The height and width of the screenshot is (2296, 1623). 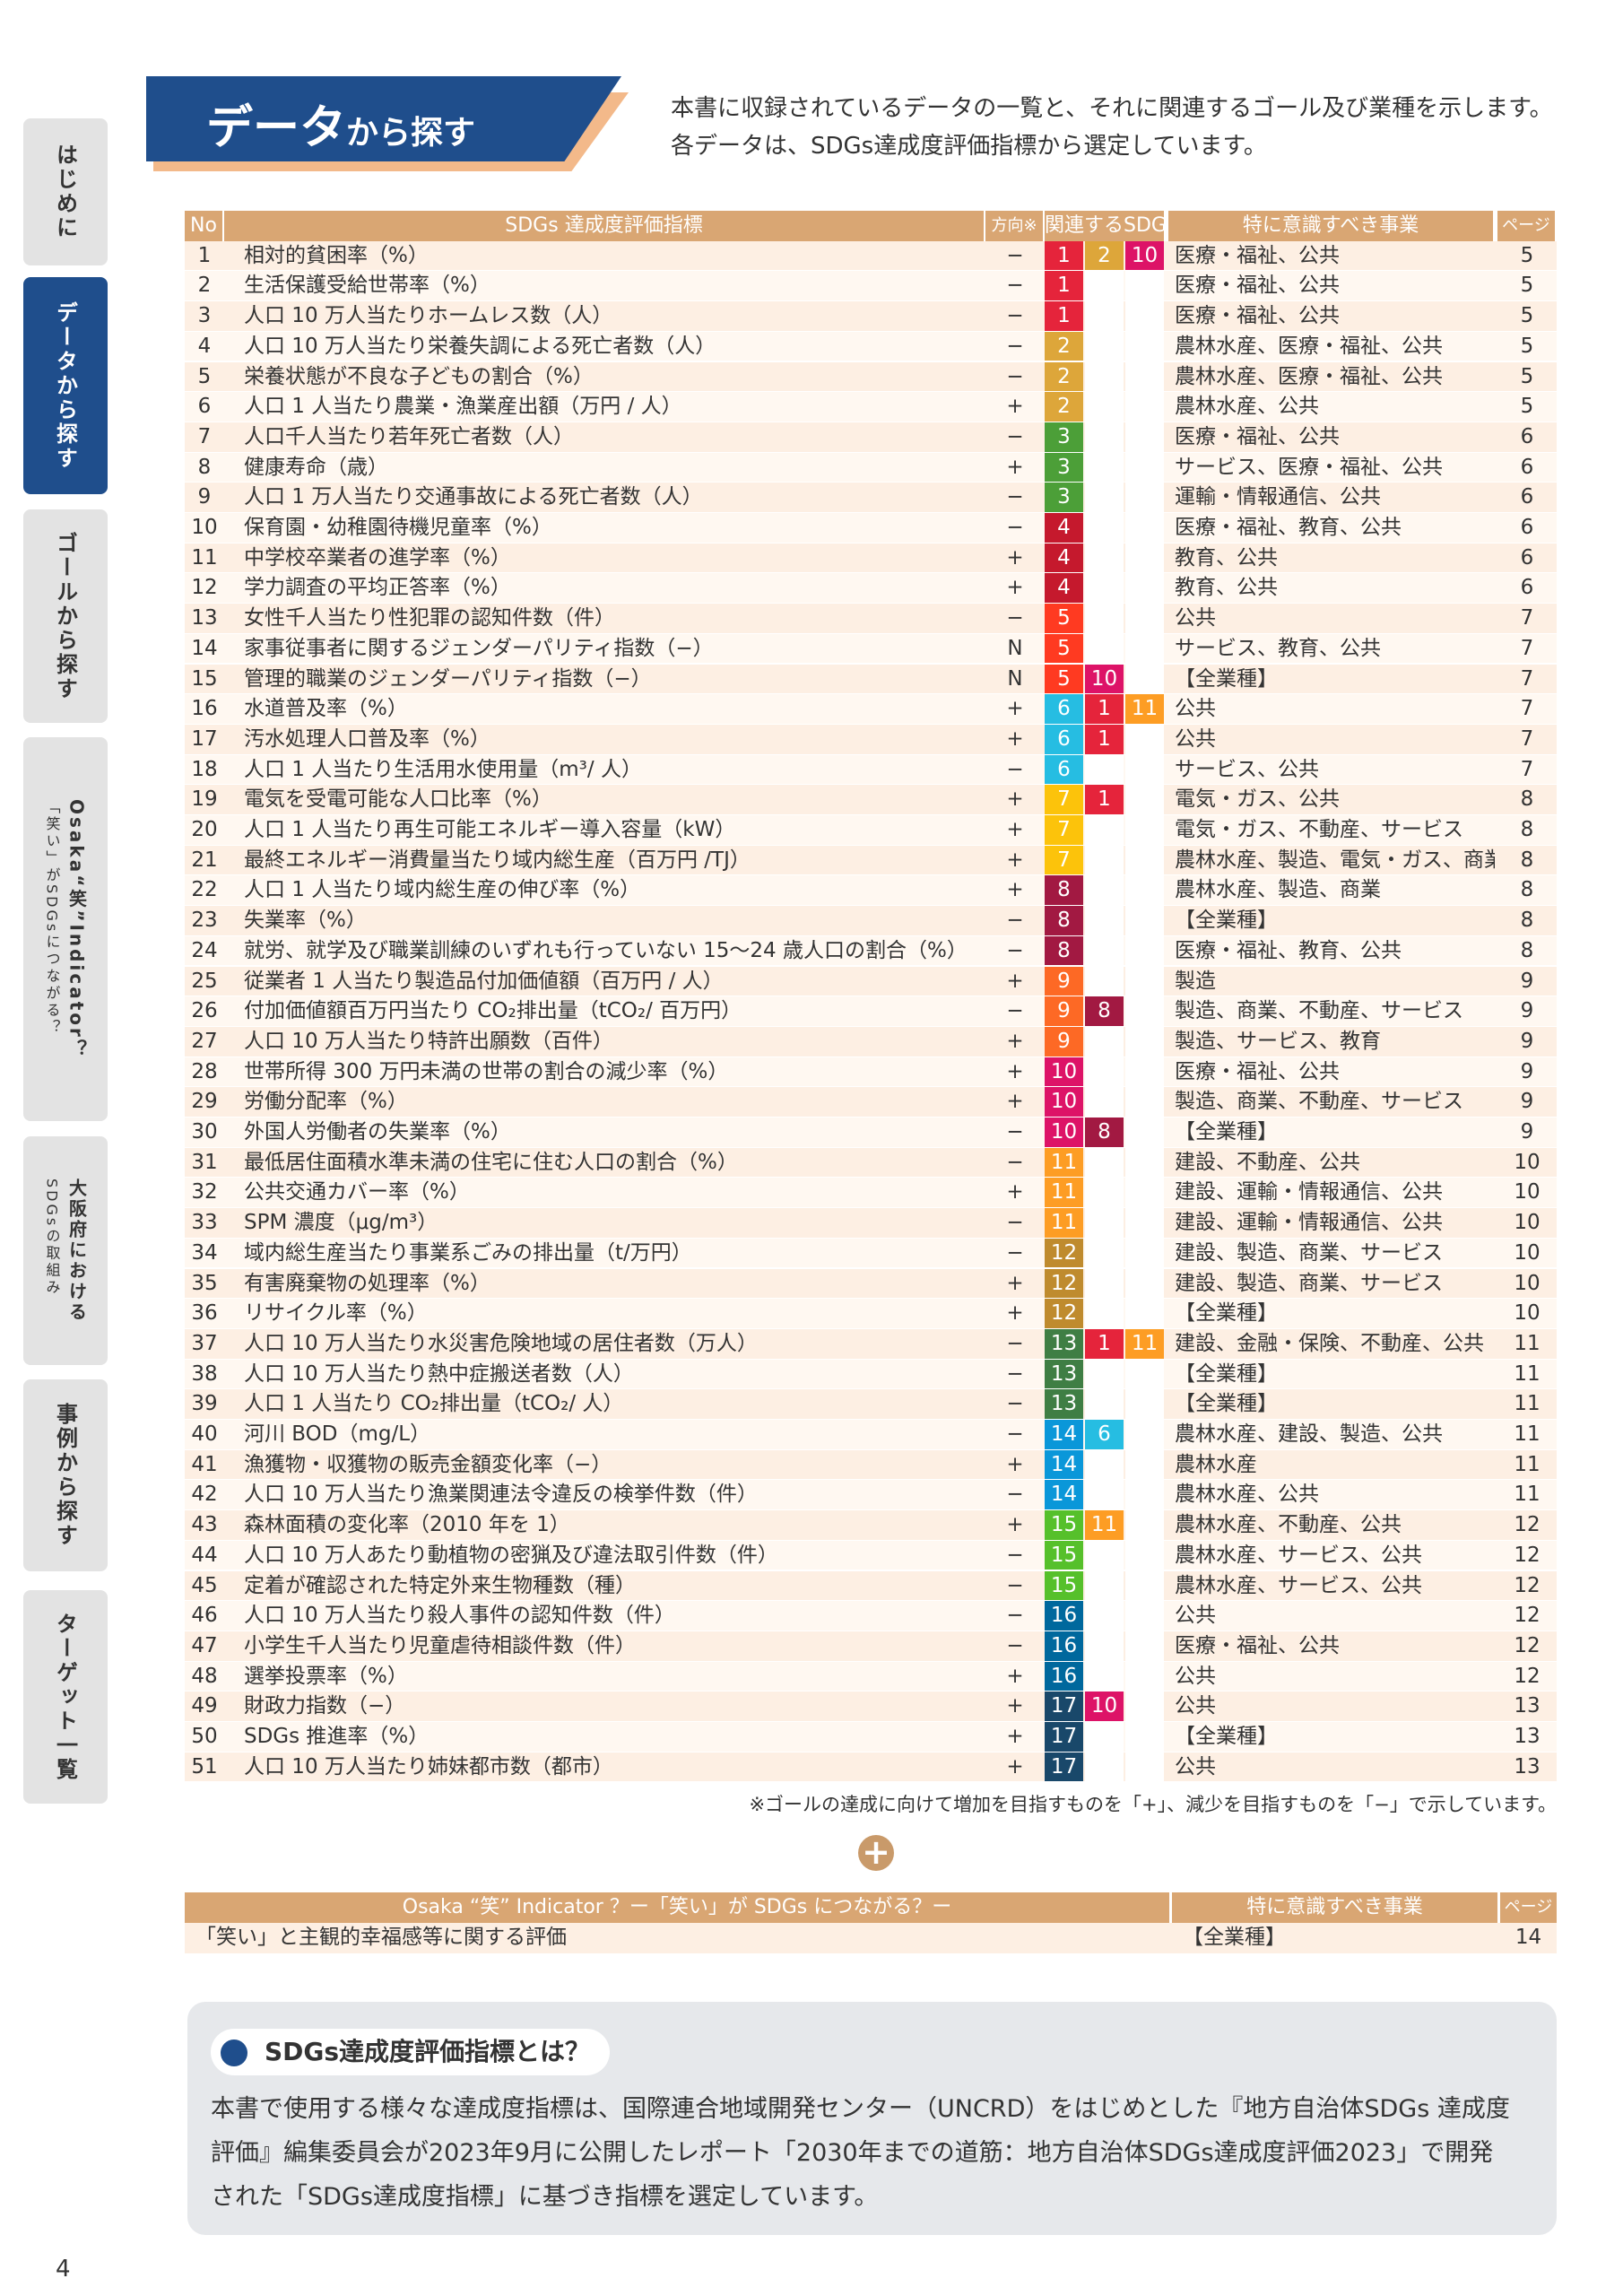 What do you see at coordinates (1226, 678) in the screenshot?
I see `business: 【全業種】` at bounding box center [1226, 678].